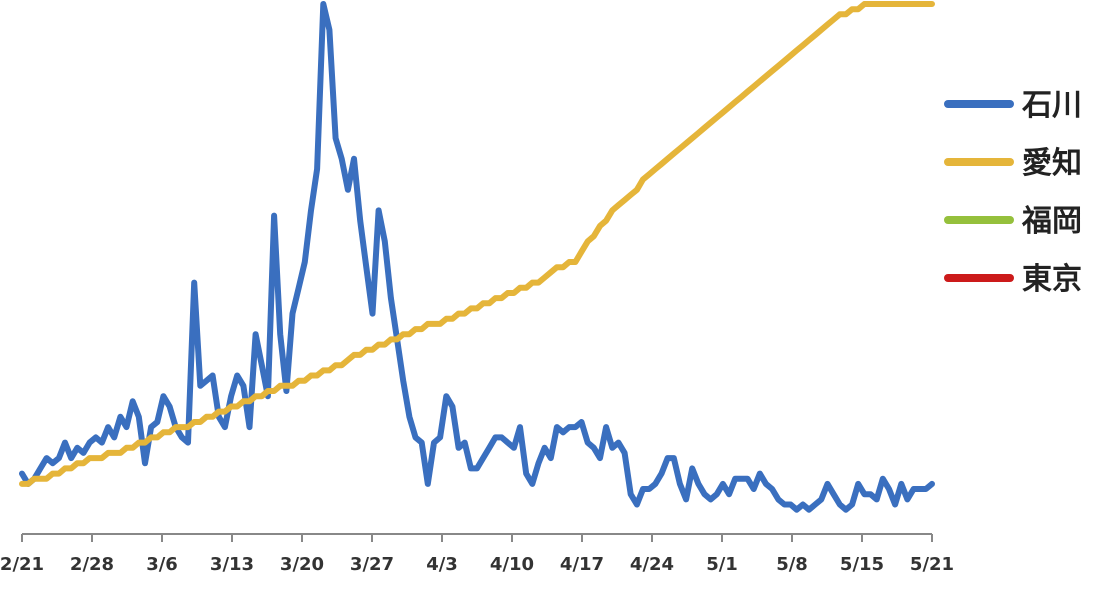  I want to click on x-tick-label: 3/13, so click(232, 564).